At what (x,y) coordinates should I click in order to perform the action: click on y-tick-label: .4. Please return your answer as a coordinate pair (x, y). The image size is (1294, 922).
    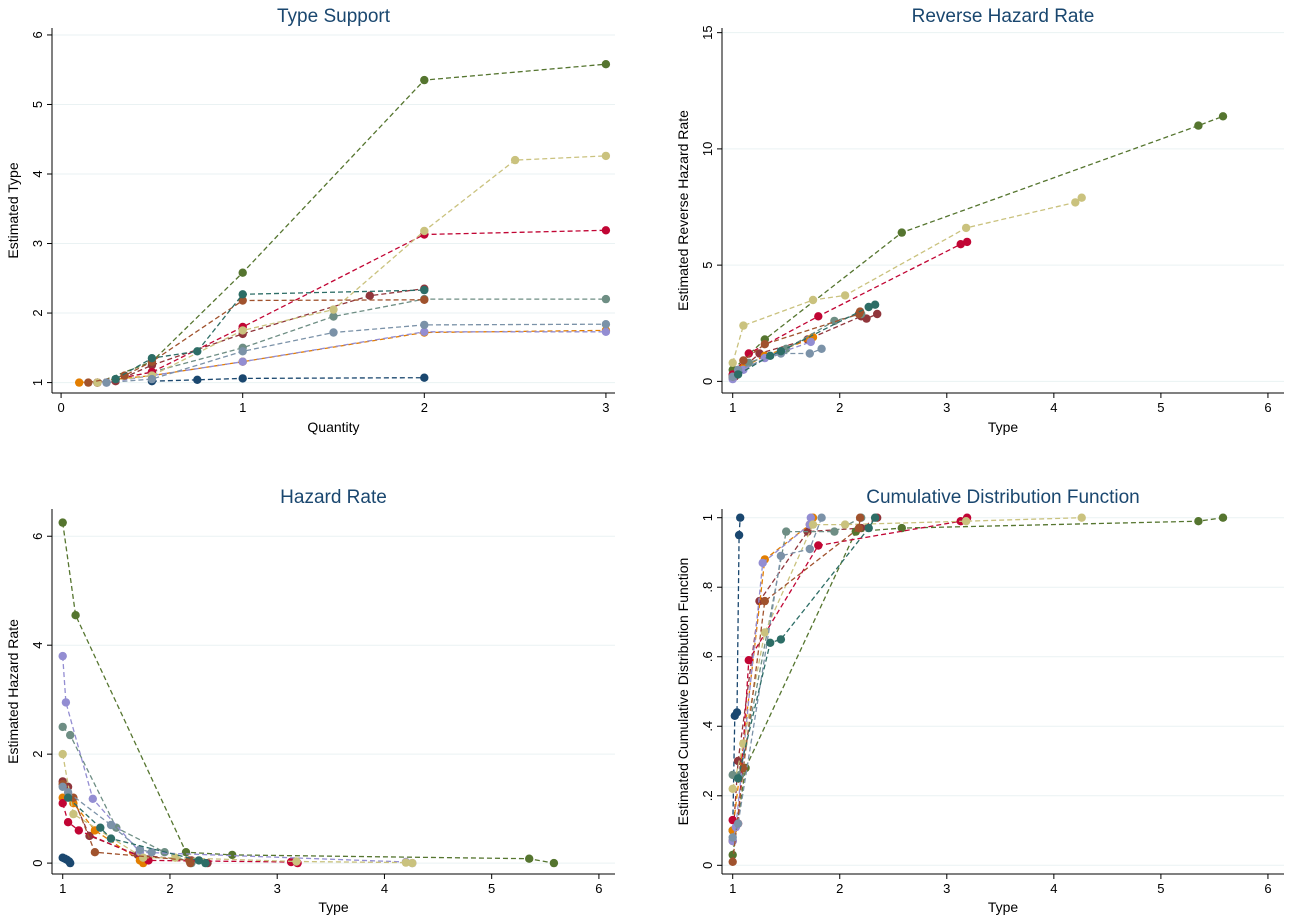
    Looking at the image, I should click on (707, 726).